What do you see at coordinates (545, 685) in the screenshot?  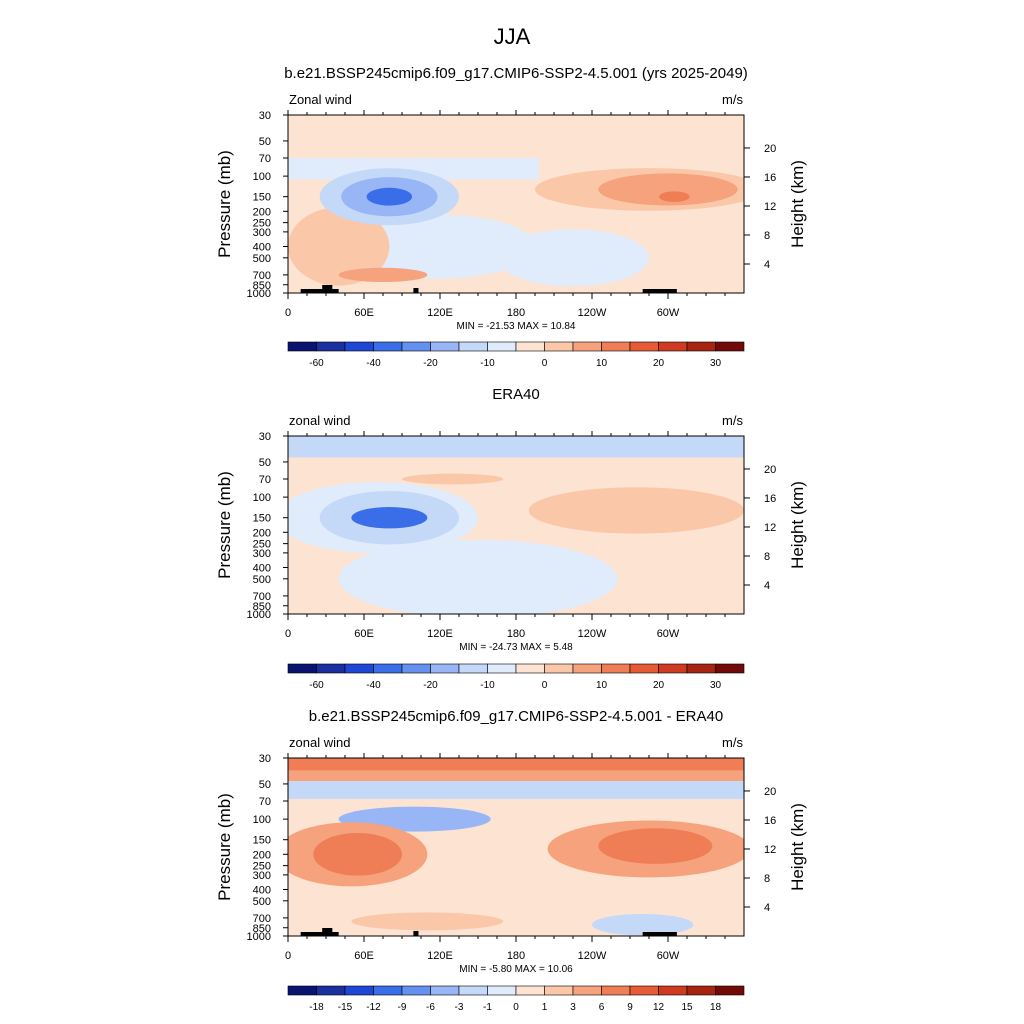 I see `colorbar-tick-label: 0` at bounding box center [545, 685].